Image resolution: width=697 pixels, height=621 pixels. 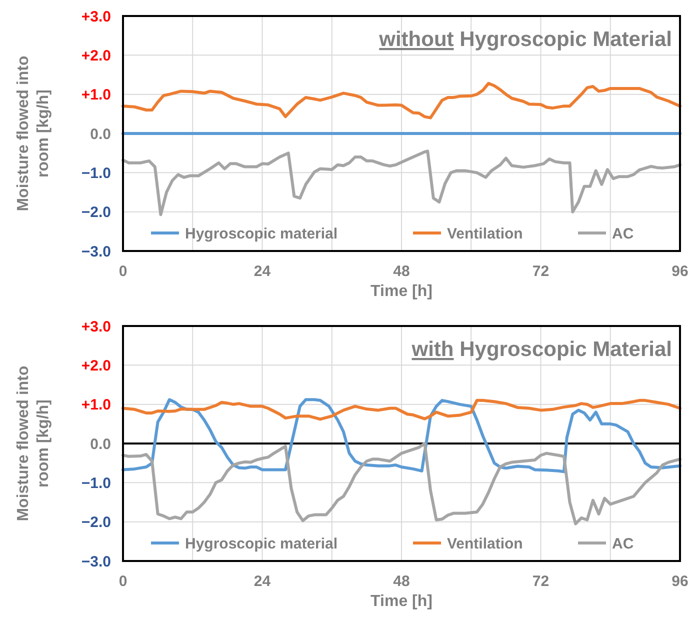 I want to click on text: without Hygroscopic Material, so click(x=525, y=39).